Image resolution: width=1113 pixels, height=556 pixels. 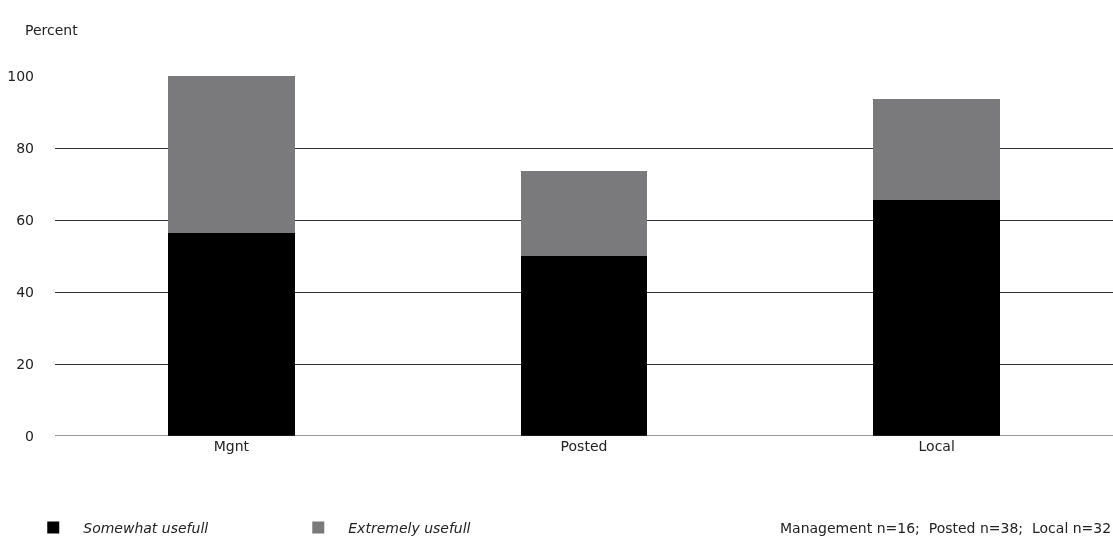 What do you see at coordinates (25, 219) in the screenshot?
I see `y-tick-label: 60` at bounding box center [25, 219].